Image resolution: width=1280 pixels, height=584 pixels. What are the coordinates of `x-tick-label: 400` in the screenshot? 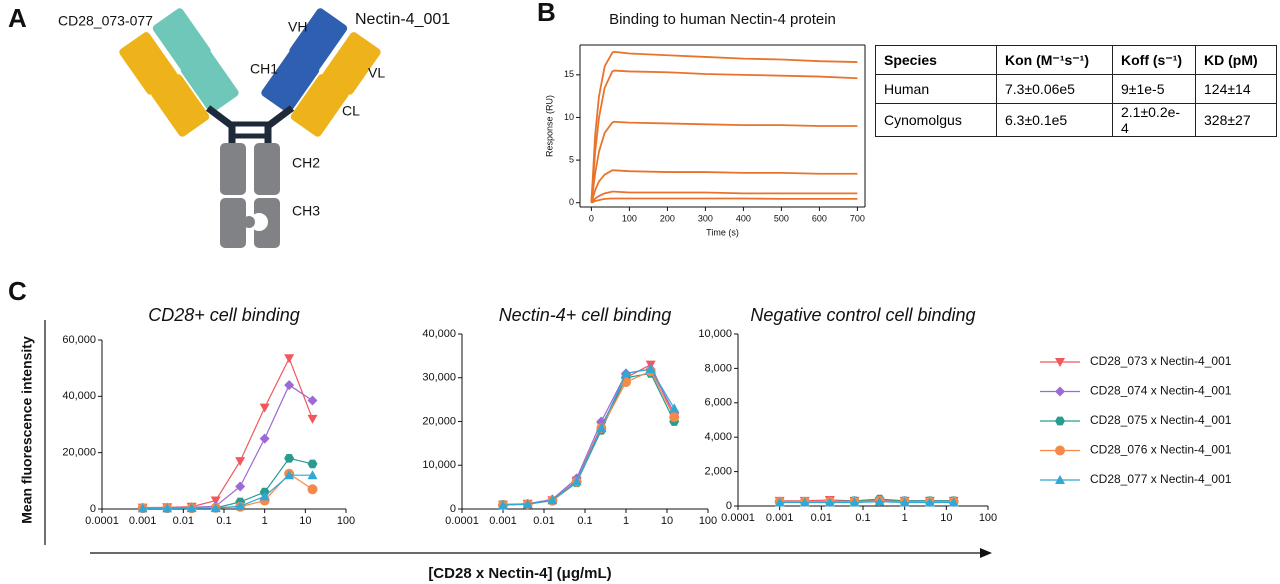 It's located at (743, 218).